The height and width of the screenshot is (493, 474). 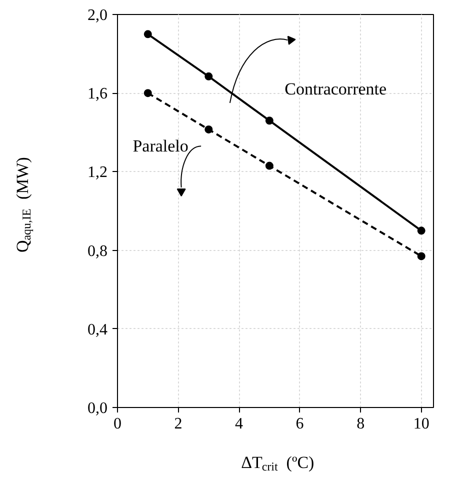 I want to click on y-tick-label: 0,4, so click(x=98, y=329).